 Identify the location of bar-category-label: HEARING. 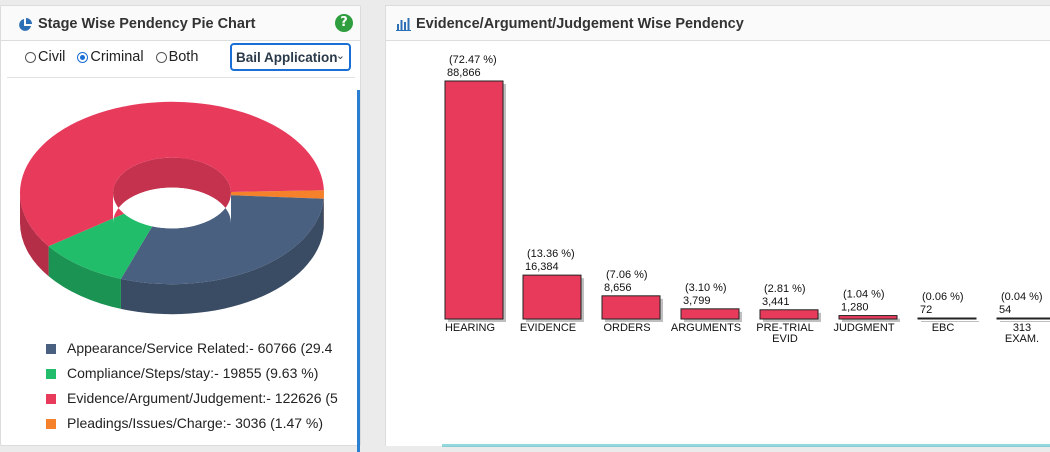
(470, 328).